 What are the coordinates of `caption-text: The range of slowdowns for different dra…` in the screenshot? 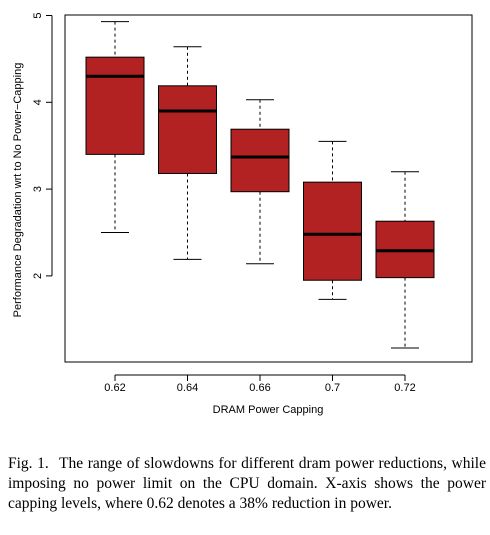 It's located at (247, 483).